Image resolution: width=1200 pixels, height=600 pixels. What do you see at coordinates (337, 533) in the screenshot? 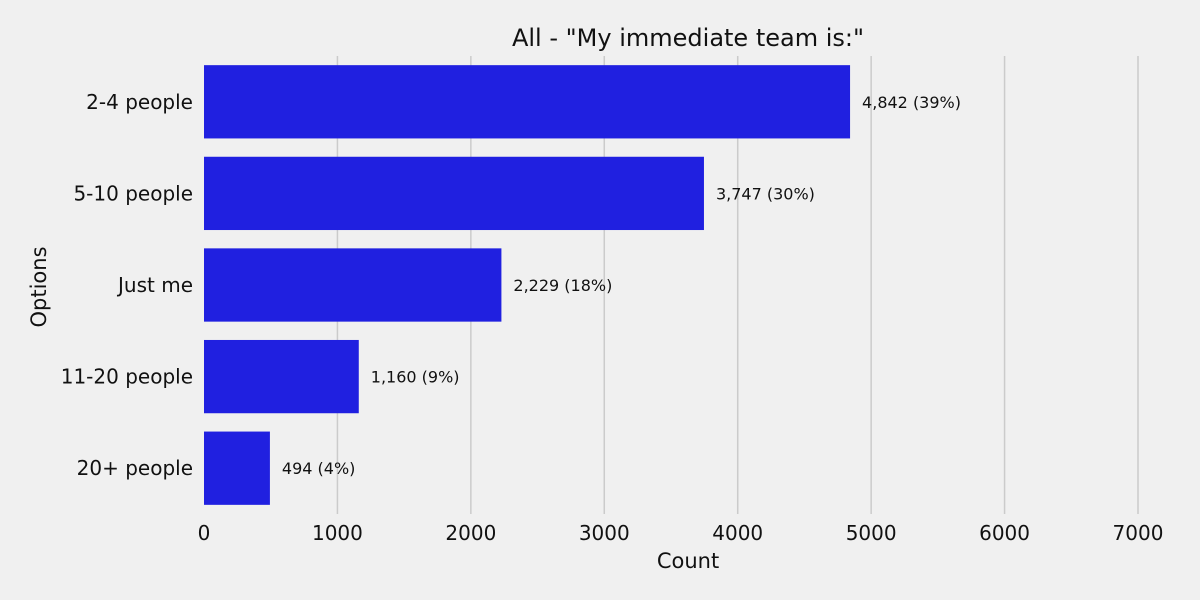
I see `x-tick-label: 1000` at bounding box center [337, 533].